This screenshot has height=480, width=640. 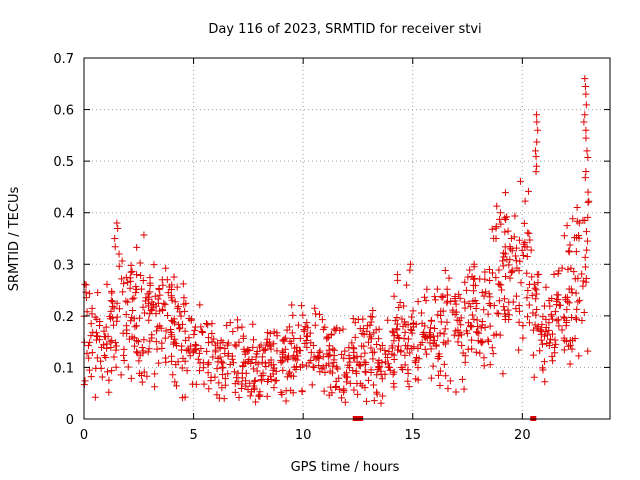 I want to click on y-tick-label: 0.1, so click(x=63, y=368).